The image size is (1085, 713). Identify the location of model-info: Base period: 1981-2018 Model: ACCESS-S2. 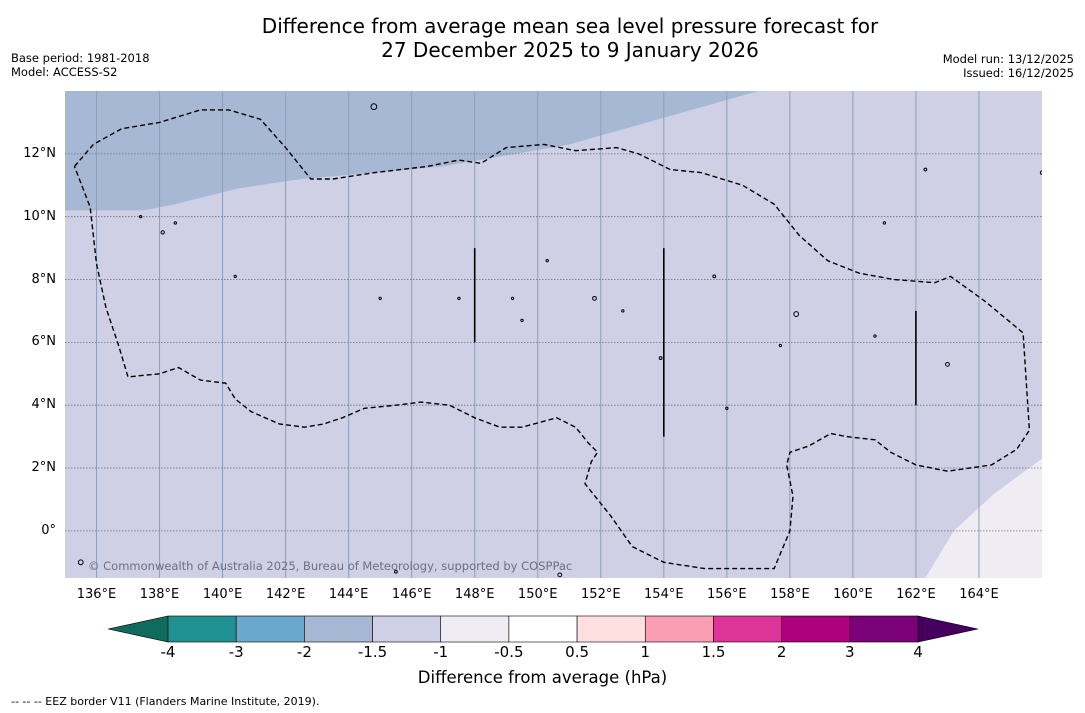
(80, 65).